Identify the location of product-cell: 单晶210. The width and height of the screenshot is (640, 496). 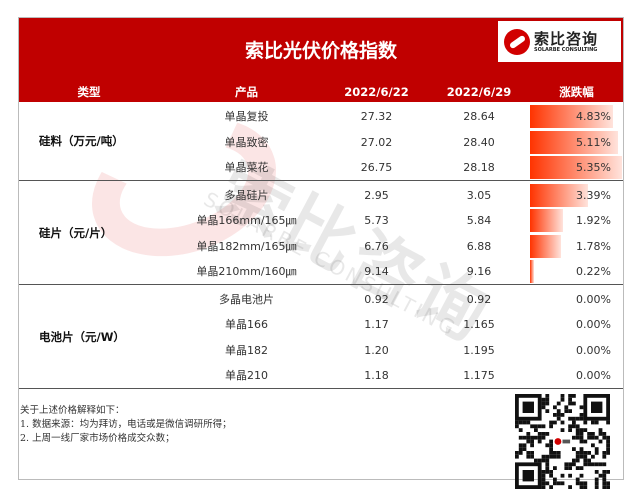
(246, 375).